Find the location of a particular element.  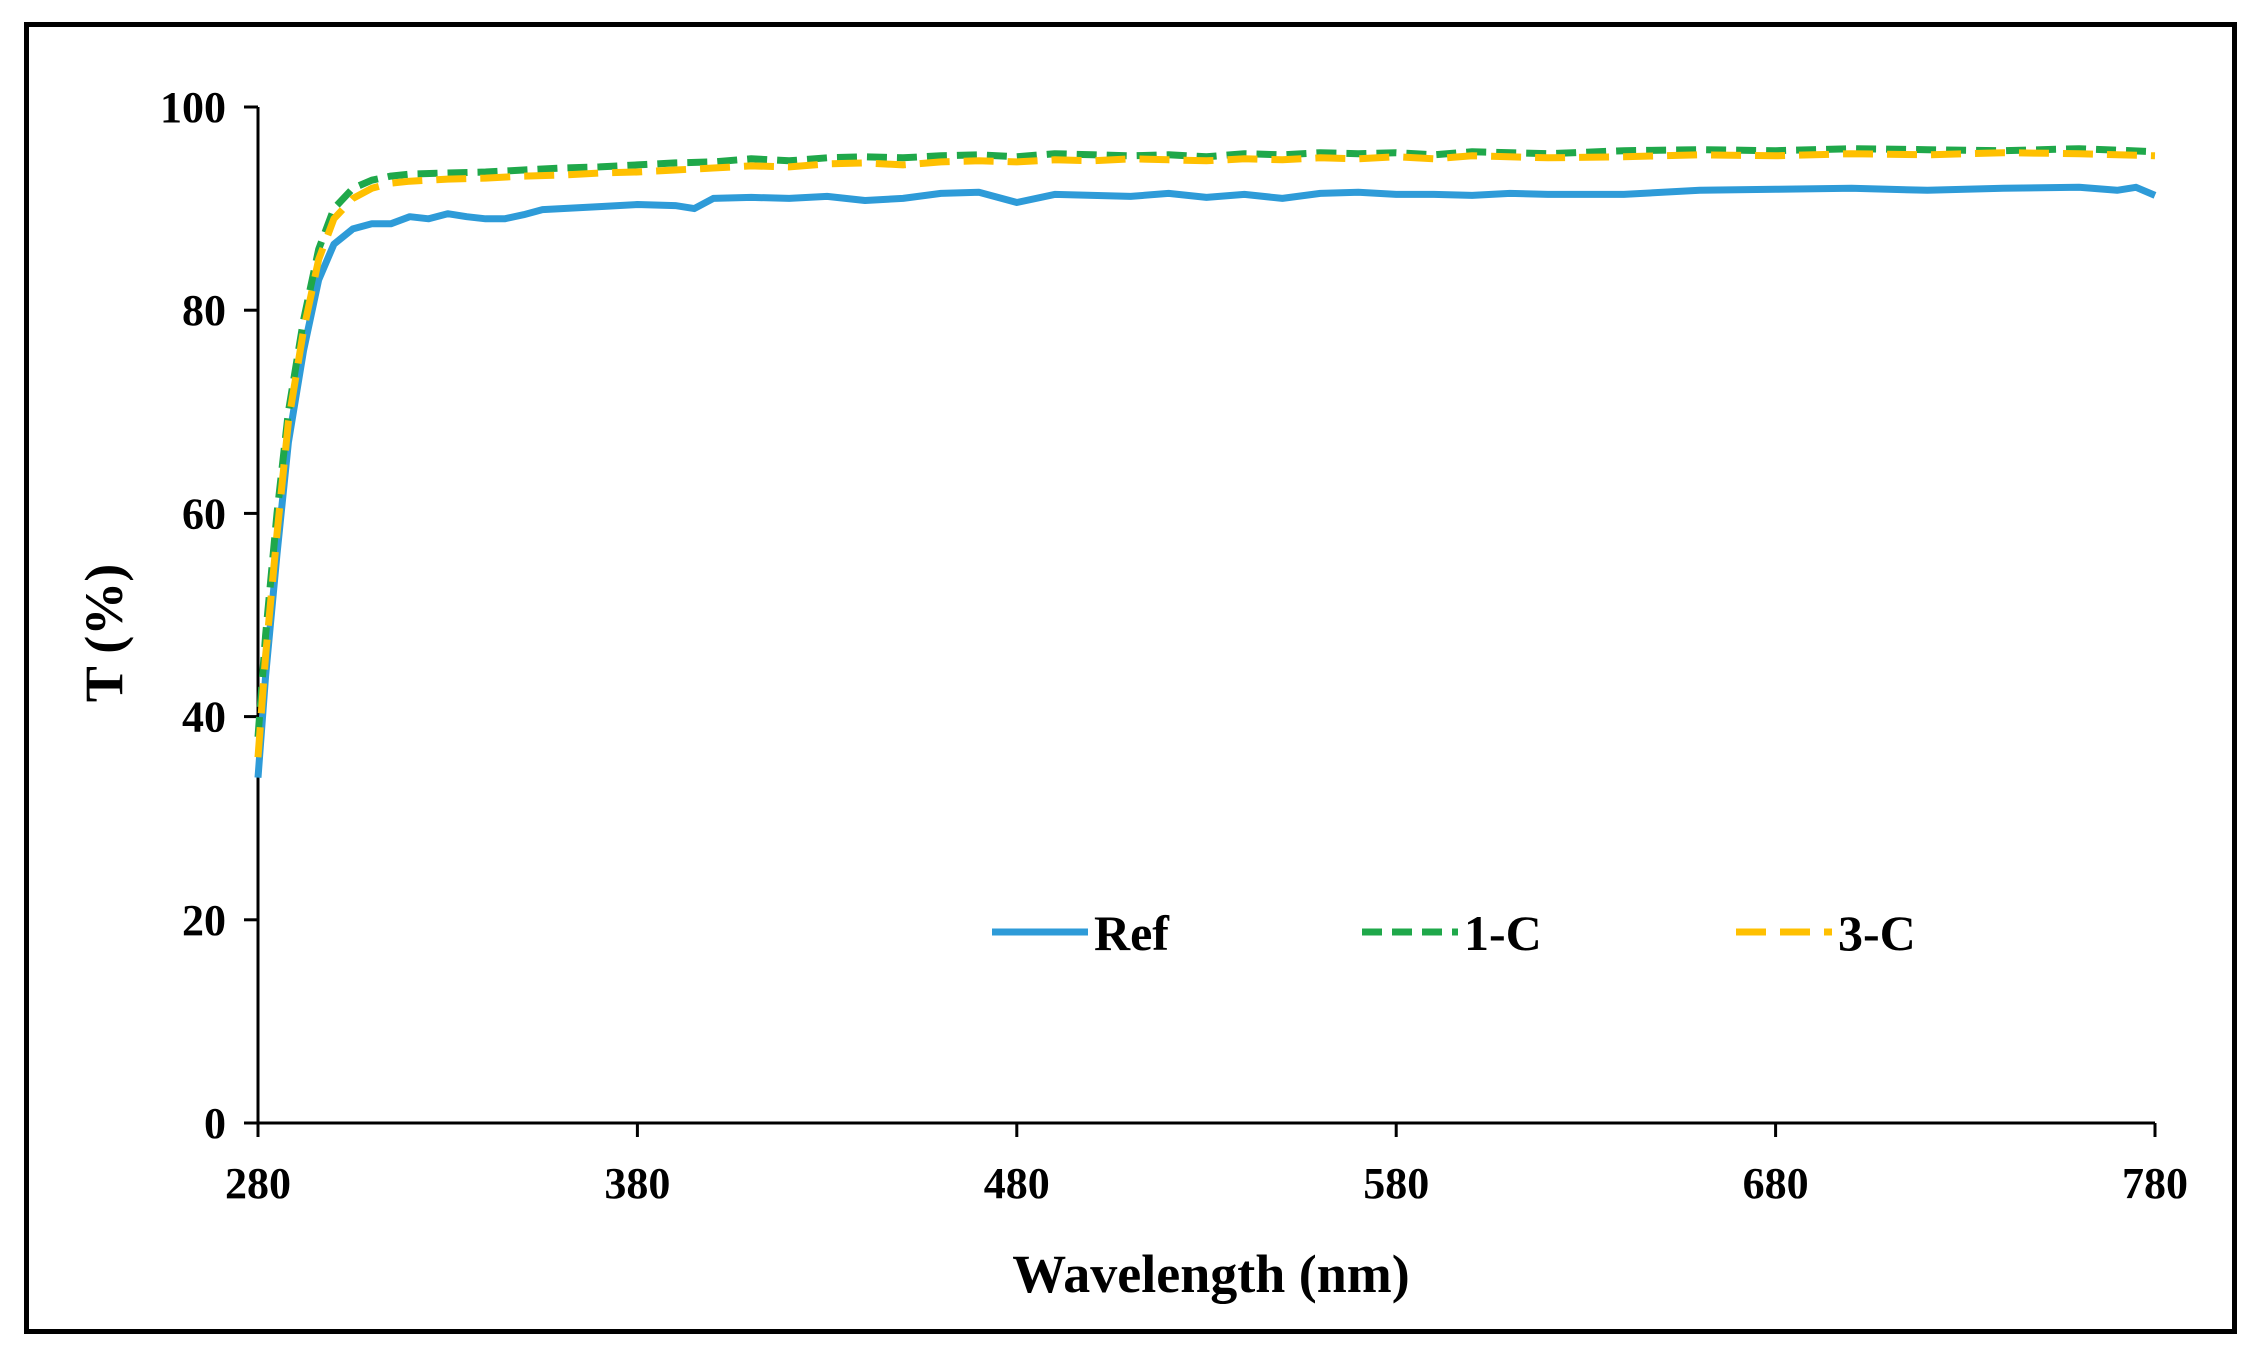

x-tick-label: 580 is located at coordinates (1396, 1183).